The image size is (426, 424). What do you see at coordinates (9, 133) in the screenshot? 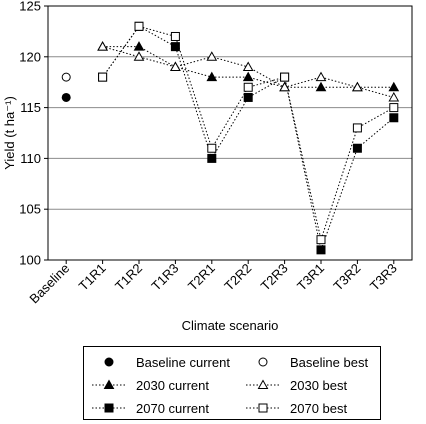
I see `y-axis-label: Yield (t ha⁻¹)` at bounding box center [9, 133].